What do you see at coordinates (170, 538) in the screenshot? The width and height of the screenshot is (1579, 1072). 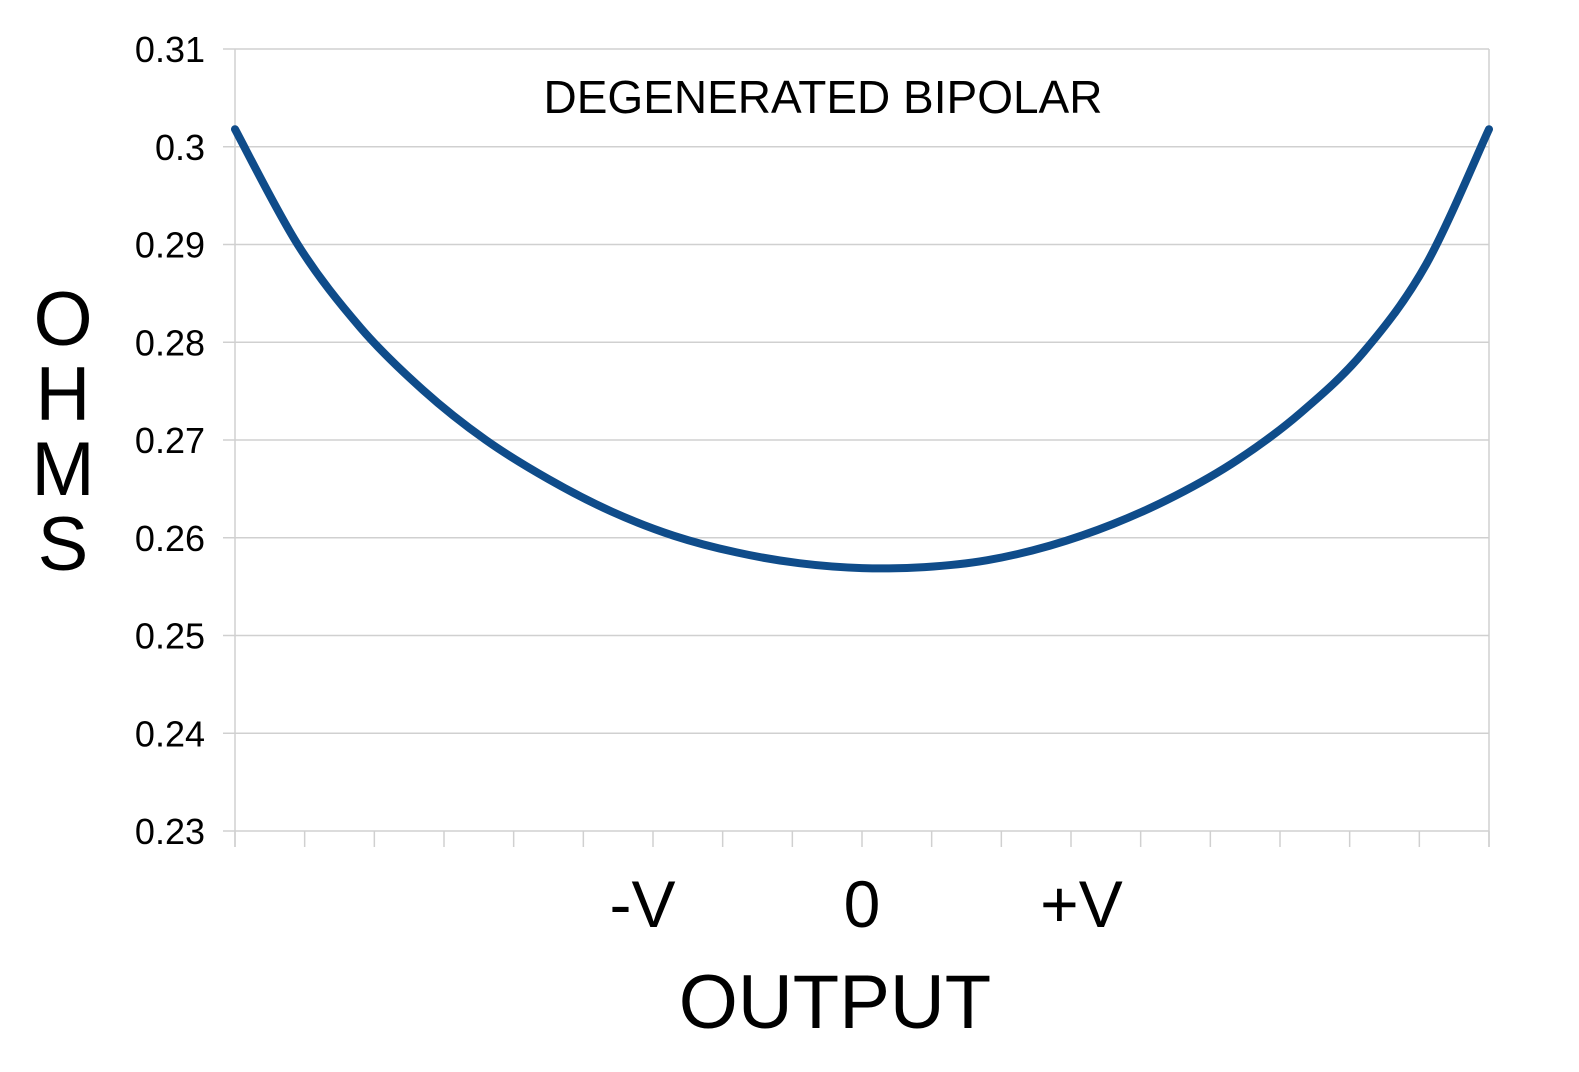 I see `y-tick-label: 0.26` at bounding box center [170, 538].